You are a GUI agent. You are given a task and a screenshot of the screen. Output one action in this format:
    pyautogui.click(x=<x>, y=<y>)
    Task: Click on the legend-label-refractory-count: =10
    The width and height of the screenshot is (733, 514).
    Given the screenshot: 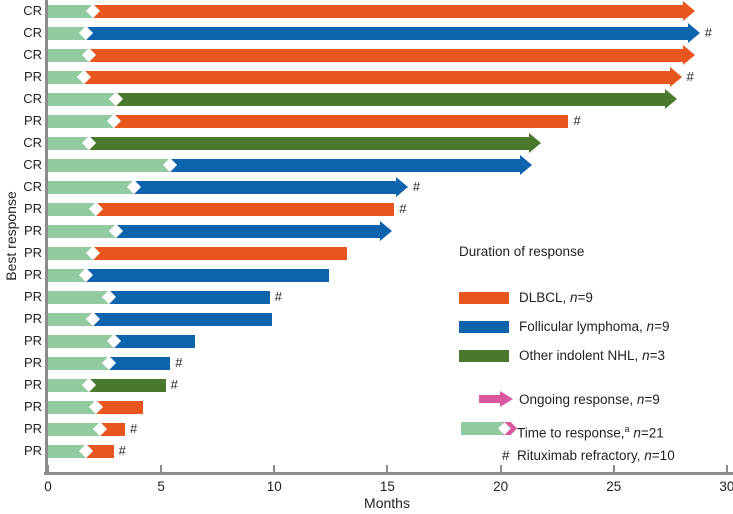 What is the action you would take?
    pyautogui.click(x=663, y=455)
    